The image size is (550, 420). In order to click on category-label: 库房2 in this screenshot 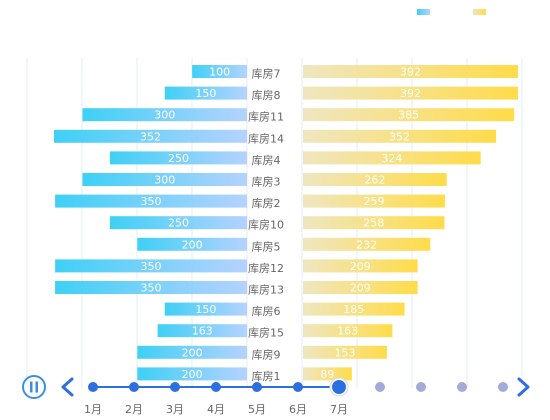, I will do `click(266, 203)`.